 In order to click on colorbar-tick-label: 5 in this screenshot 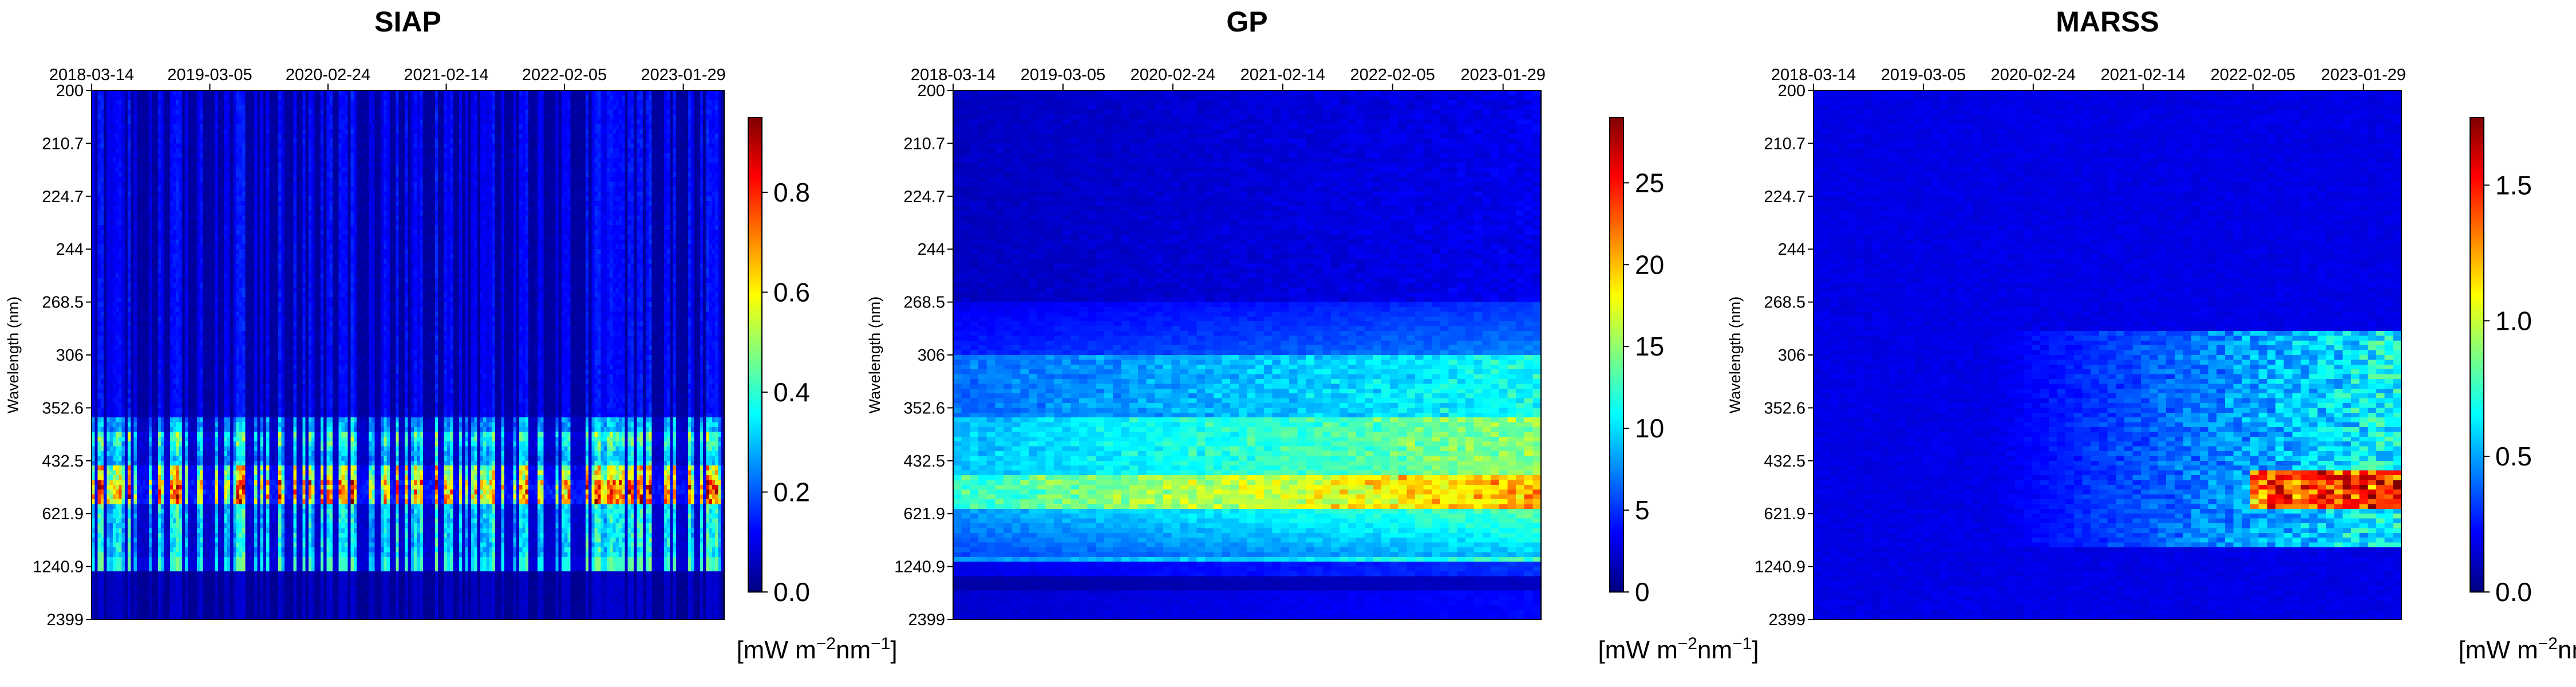, I will do `click(1642, 510)`.